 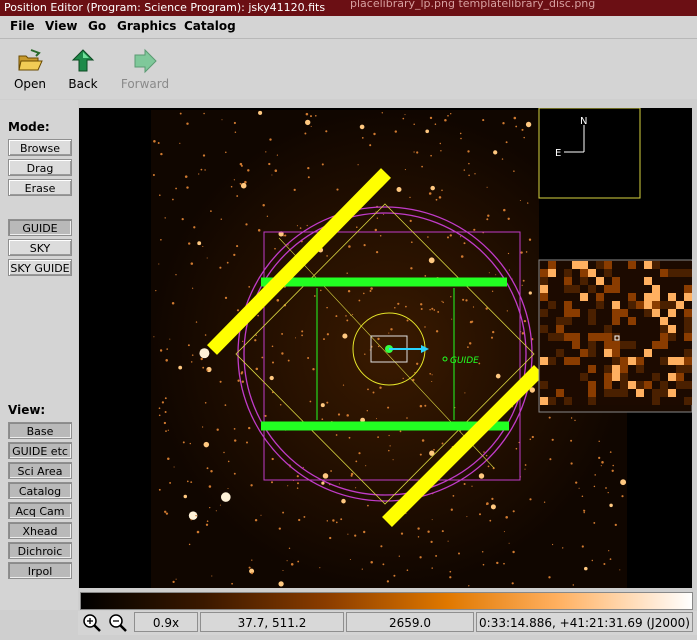 I want to click on guide-label: GUIDE, so click(x=464, y=361).